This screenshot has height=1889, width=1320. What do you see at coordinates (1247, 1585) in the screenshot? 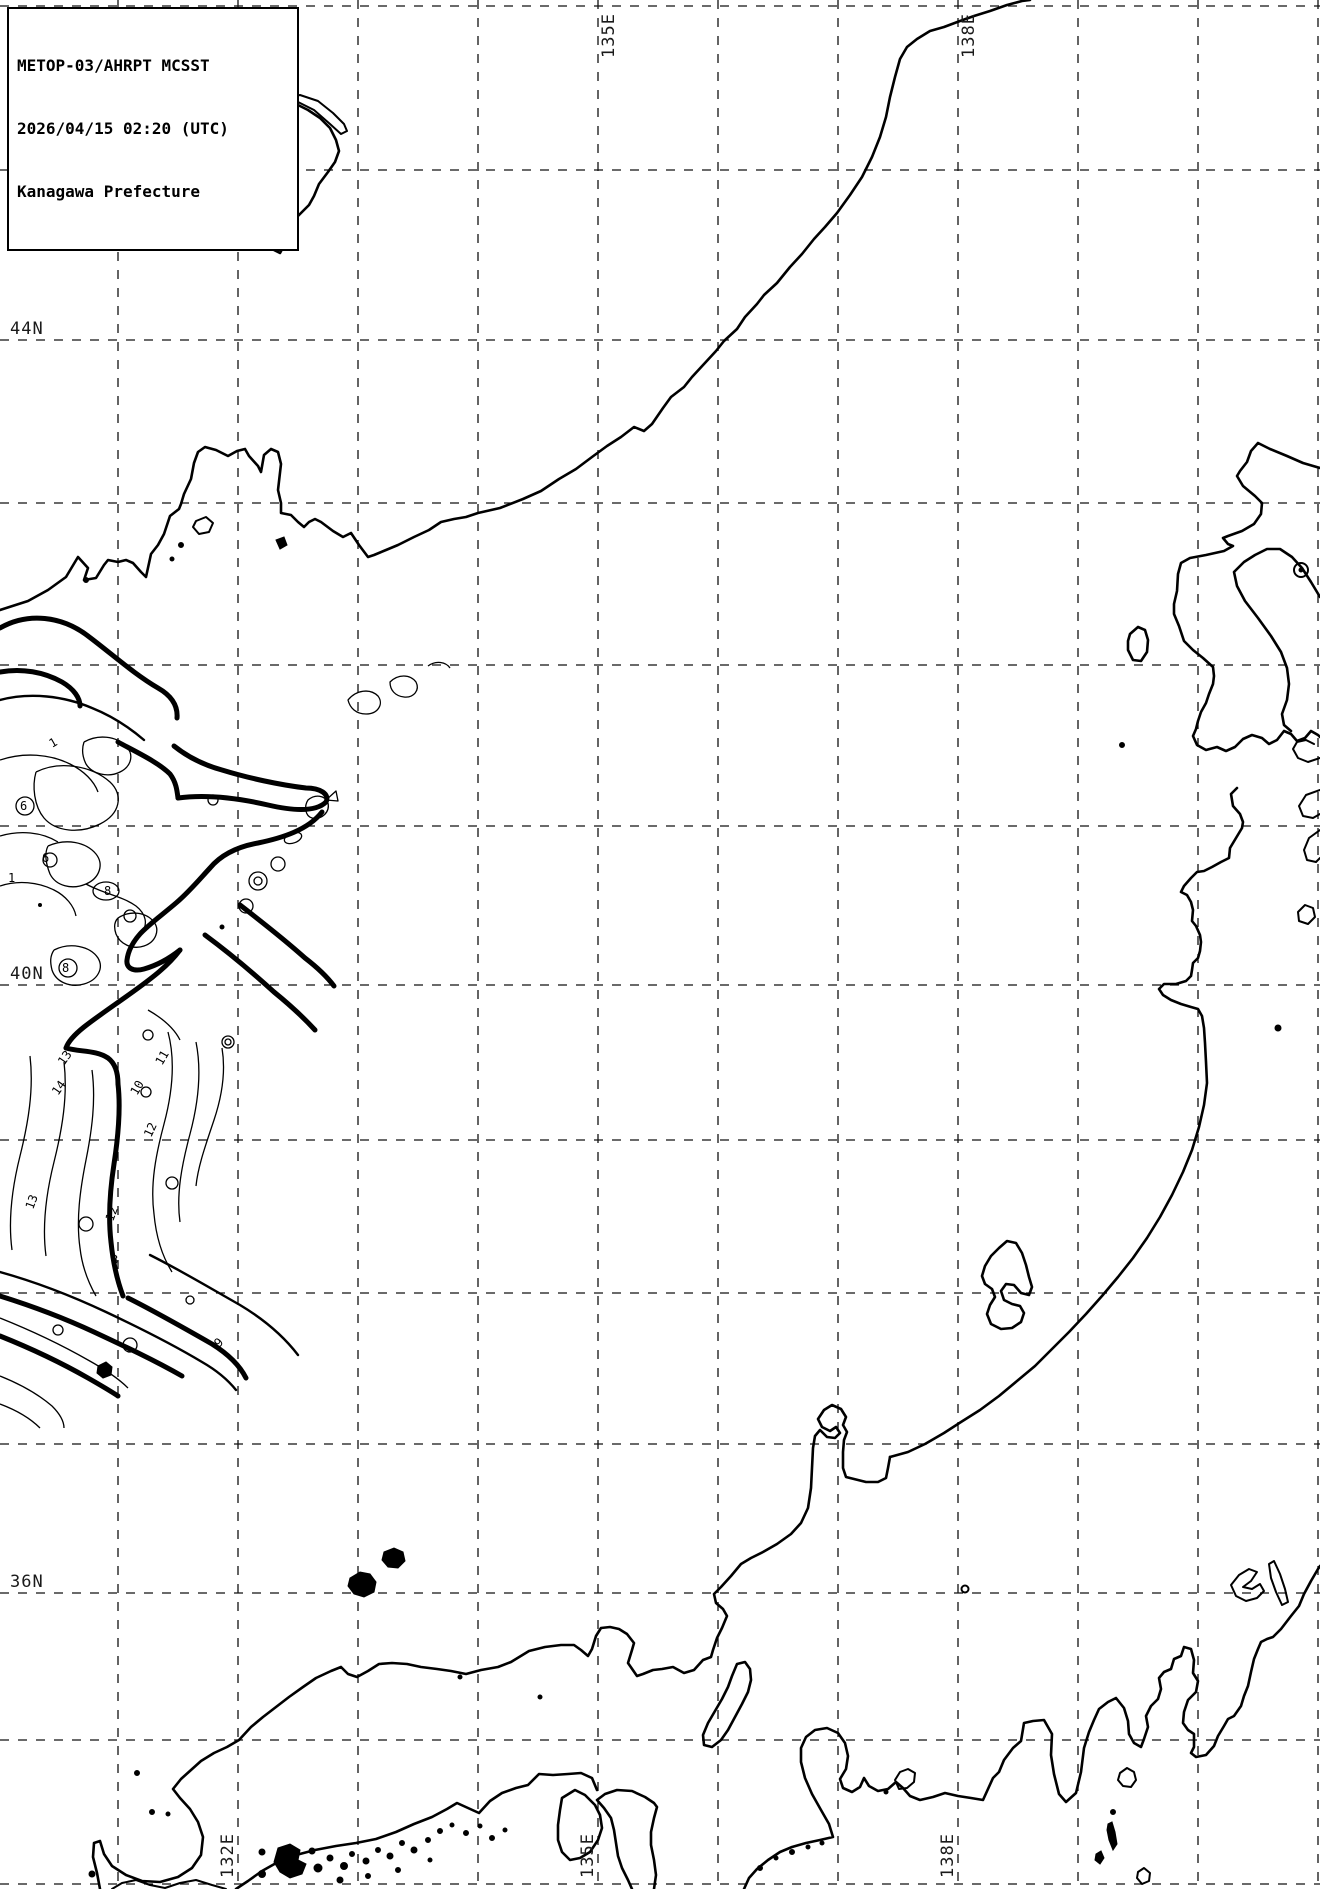
I see `lake-kasumigaura` at bounding box center [1247, 1585].